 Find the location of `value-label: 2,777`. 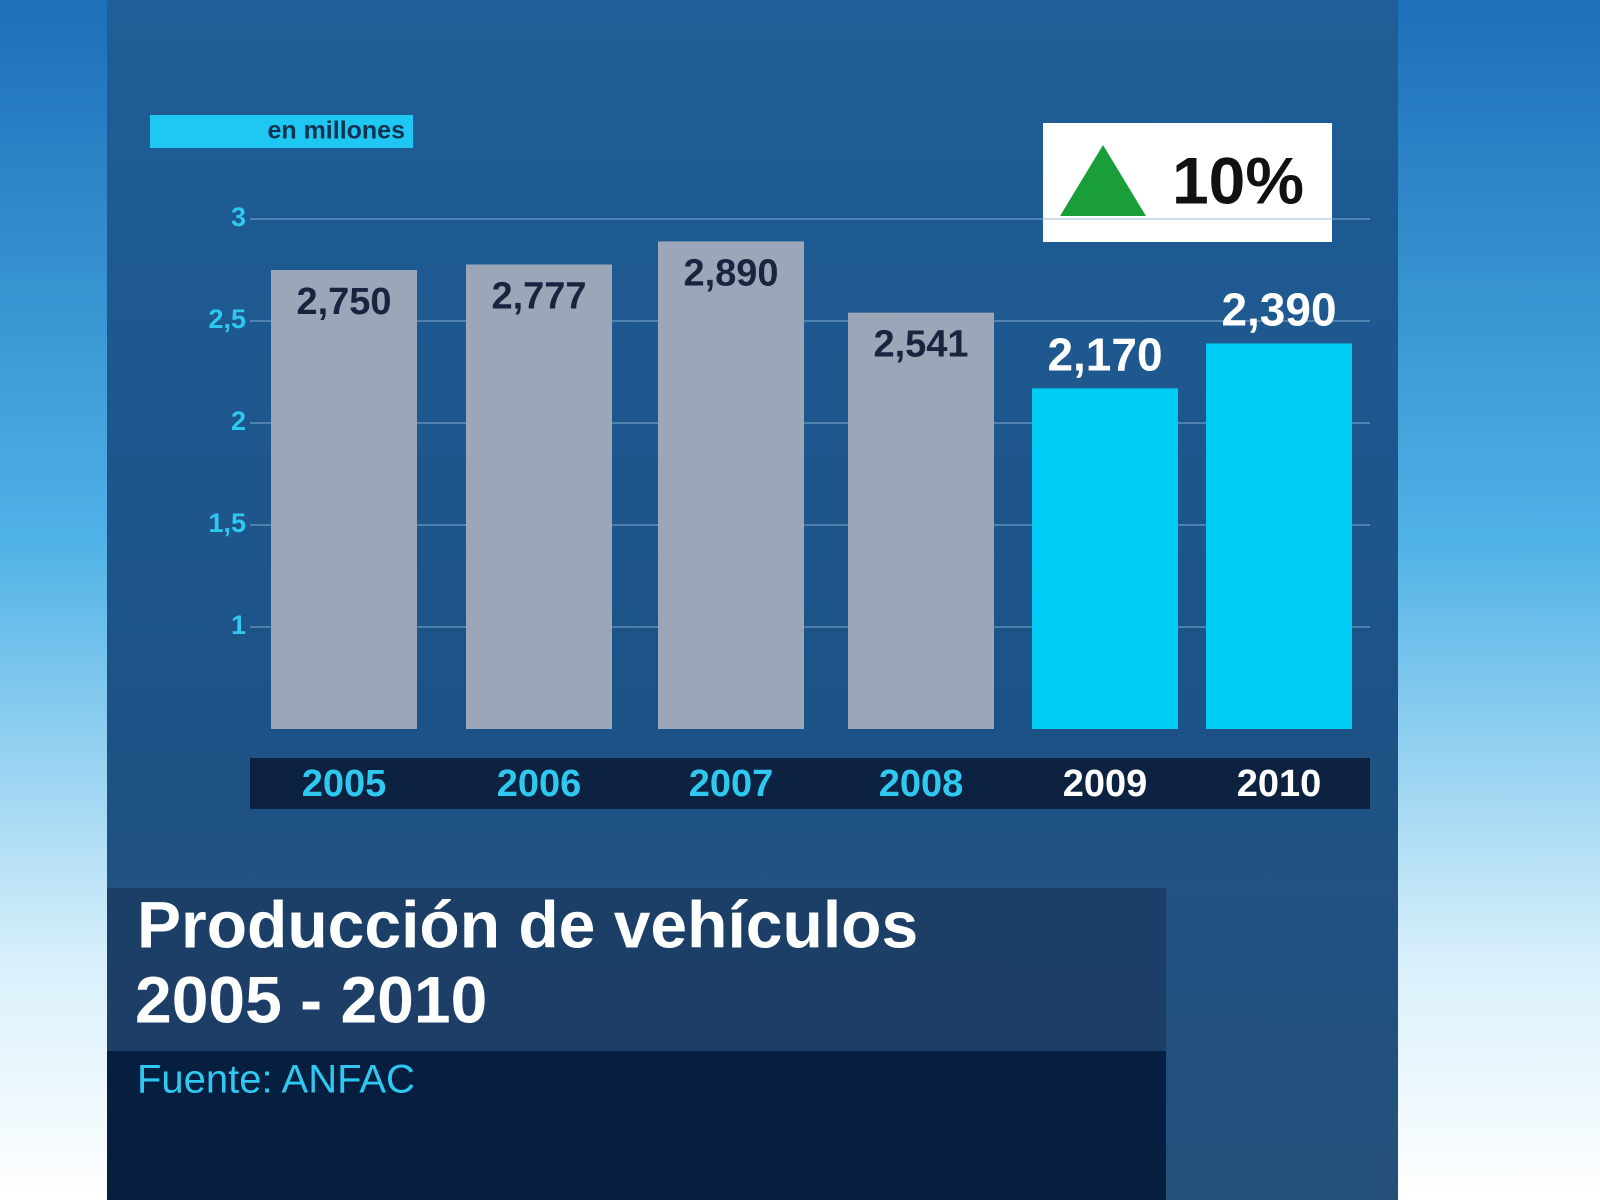

value-label: 2,777 is located at coordinates (538, 297).